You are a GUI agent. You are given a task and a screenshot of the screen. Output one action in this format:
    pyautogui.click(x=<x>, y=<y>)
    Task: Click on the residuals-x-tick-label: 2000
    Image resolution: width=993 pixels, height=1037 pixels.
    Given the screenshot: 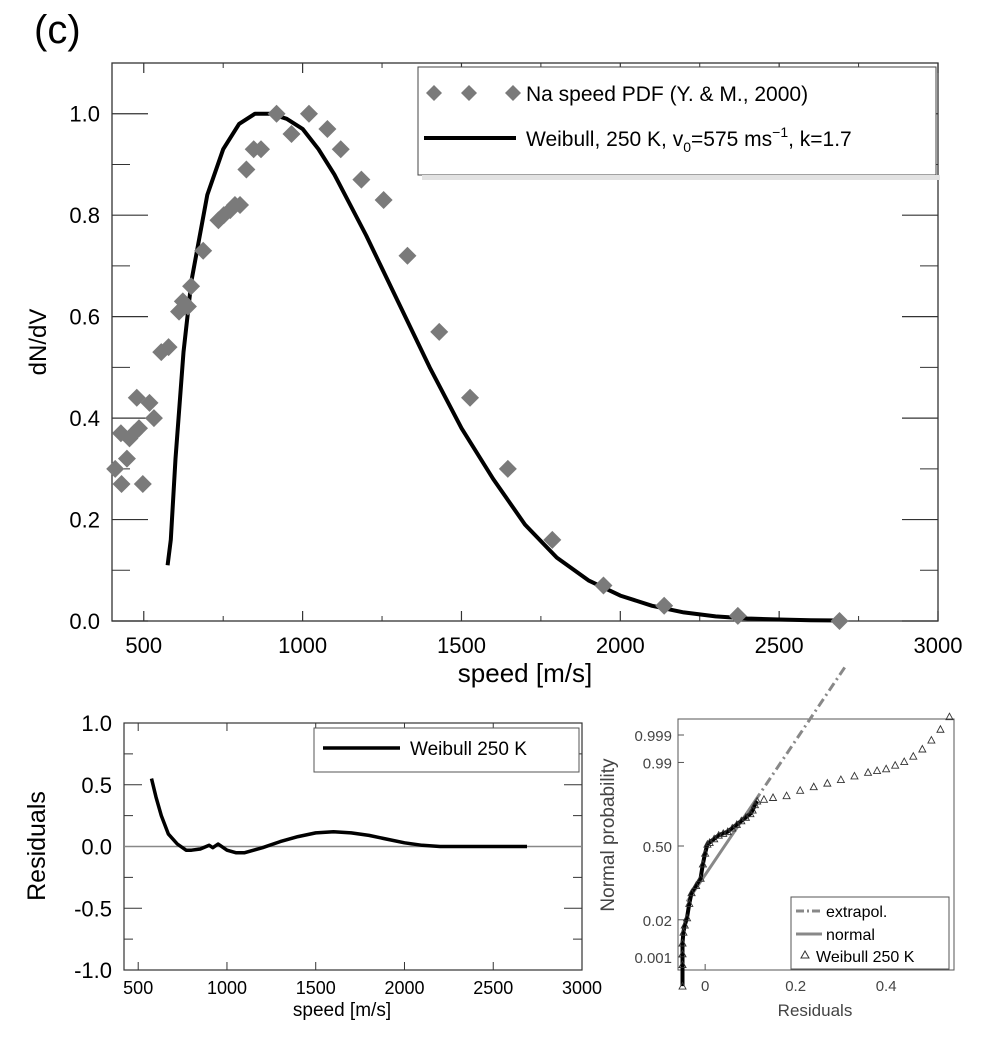 What is the action you would take?
    pyautogui.click(x=404, y=988)
    